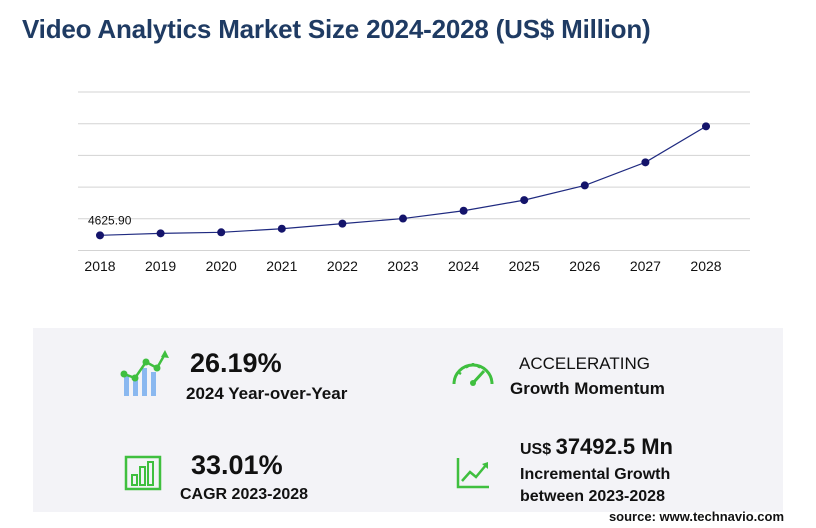  What do you see at coordinates (267, 393) in the screenshot?
I see `yoy-label: 2024 Year-over-Year` at bounding box center [267, 393].